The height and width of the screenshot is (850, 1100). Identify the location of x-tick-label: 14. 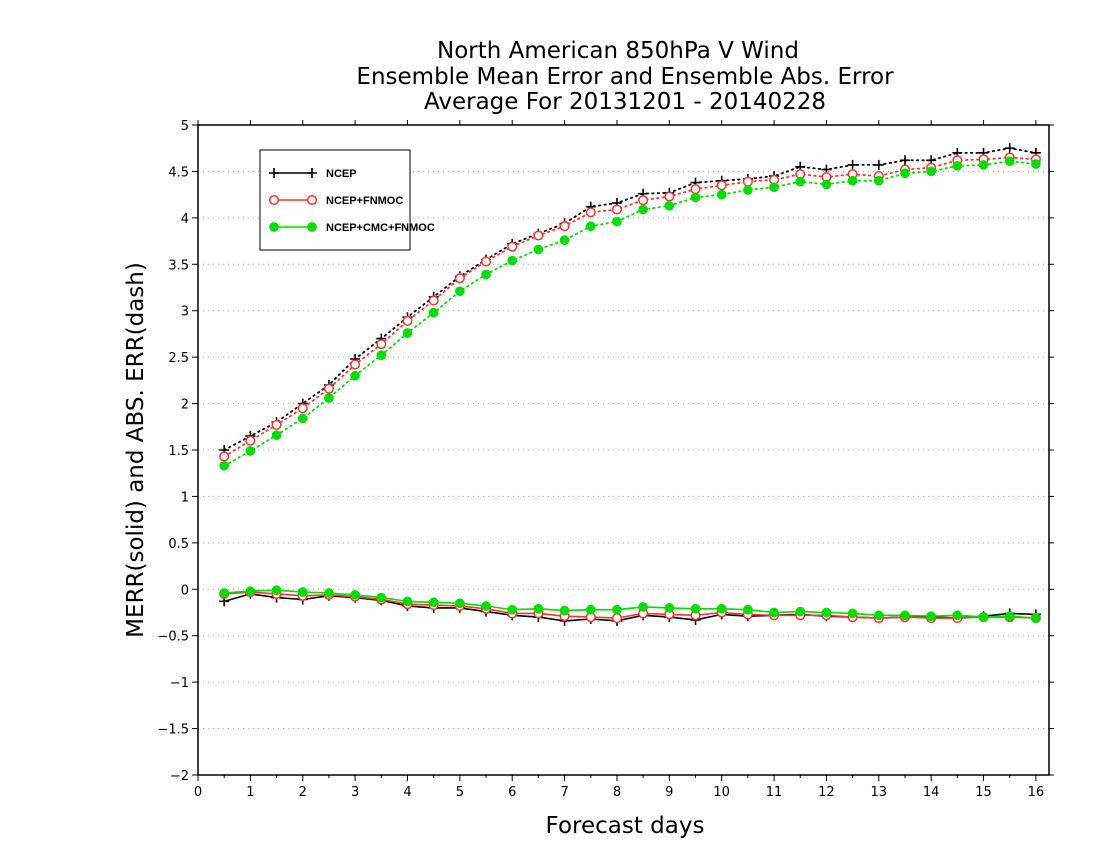
(931, 792).